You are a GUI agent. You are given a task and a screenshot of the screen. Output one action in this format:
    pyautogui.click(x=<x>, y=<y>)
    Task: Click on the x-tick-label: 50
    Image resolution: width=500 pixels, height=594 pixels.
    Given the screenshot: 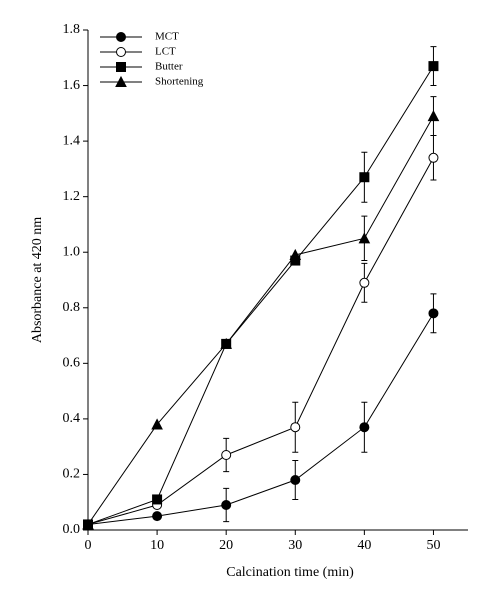 What is the action you would take?
    pyautogui.click(x=433, y=545)
    